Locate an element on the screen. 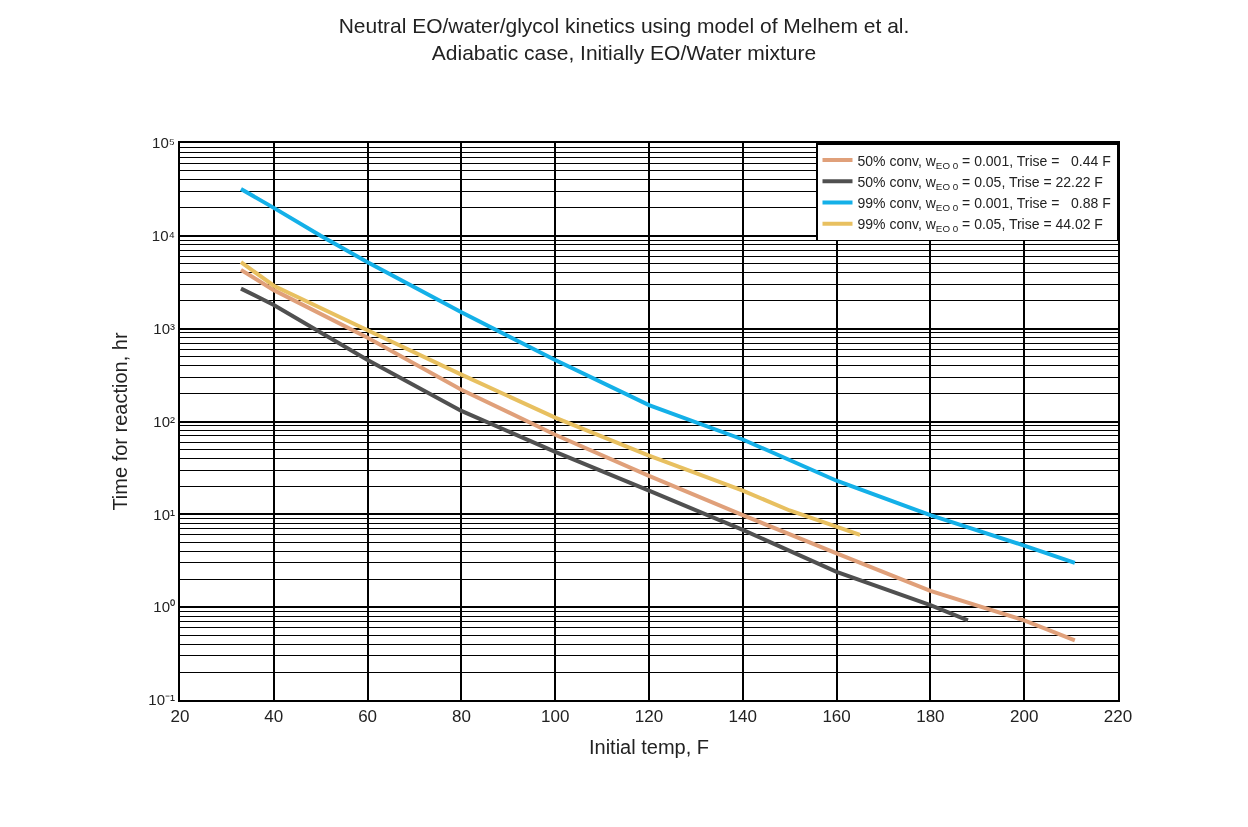 The height and width of the screenshot is (827, 1248). x-tick-label: 180 is located at coordinates (930, 717).